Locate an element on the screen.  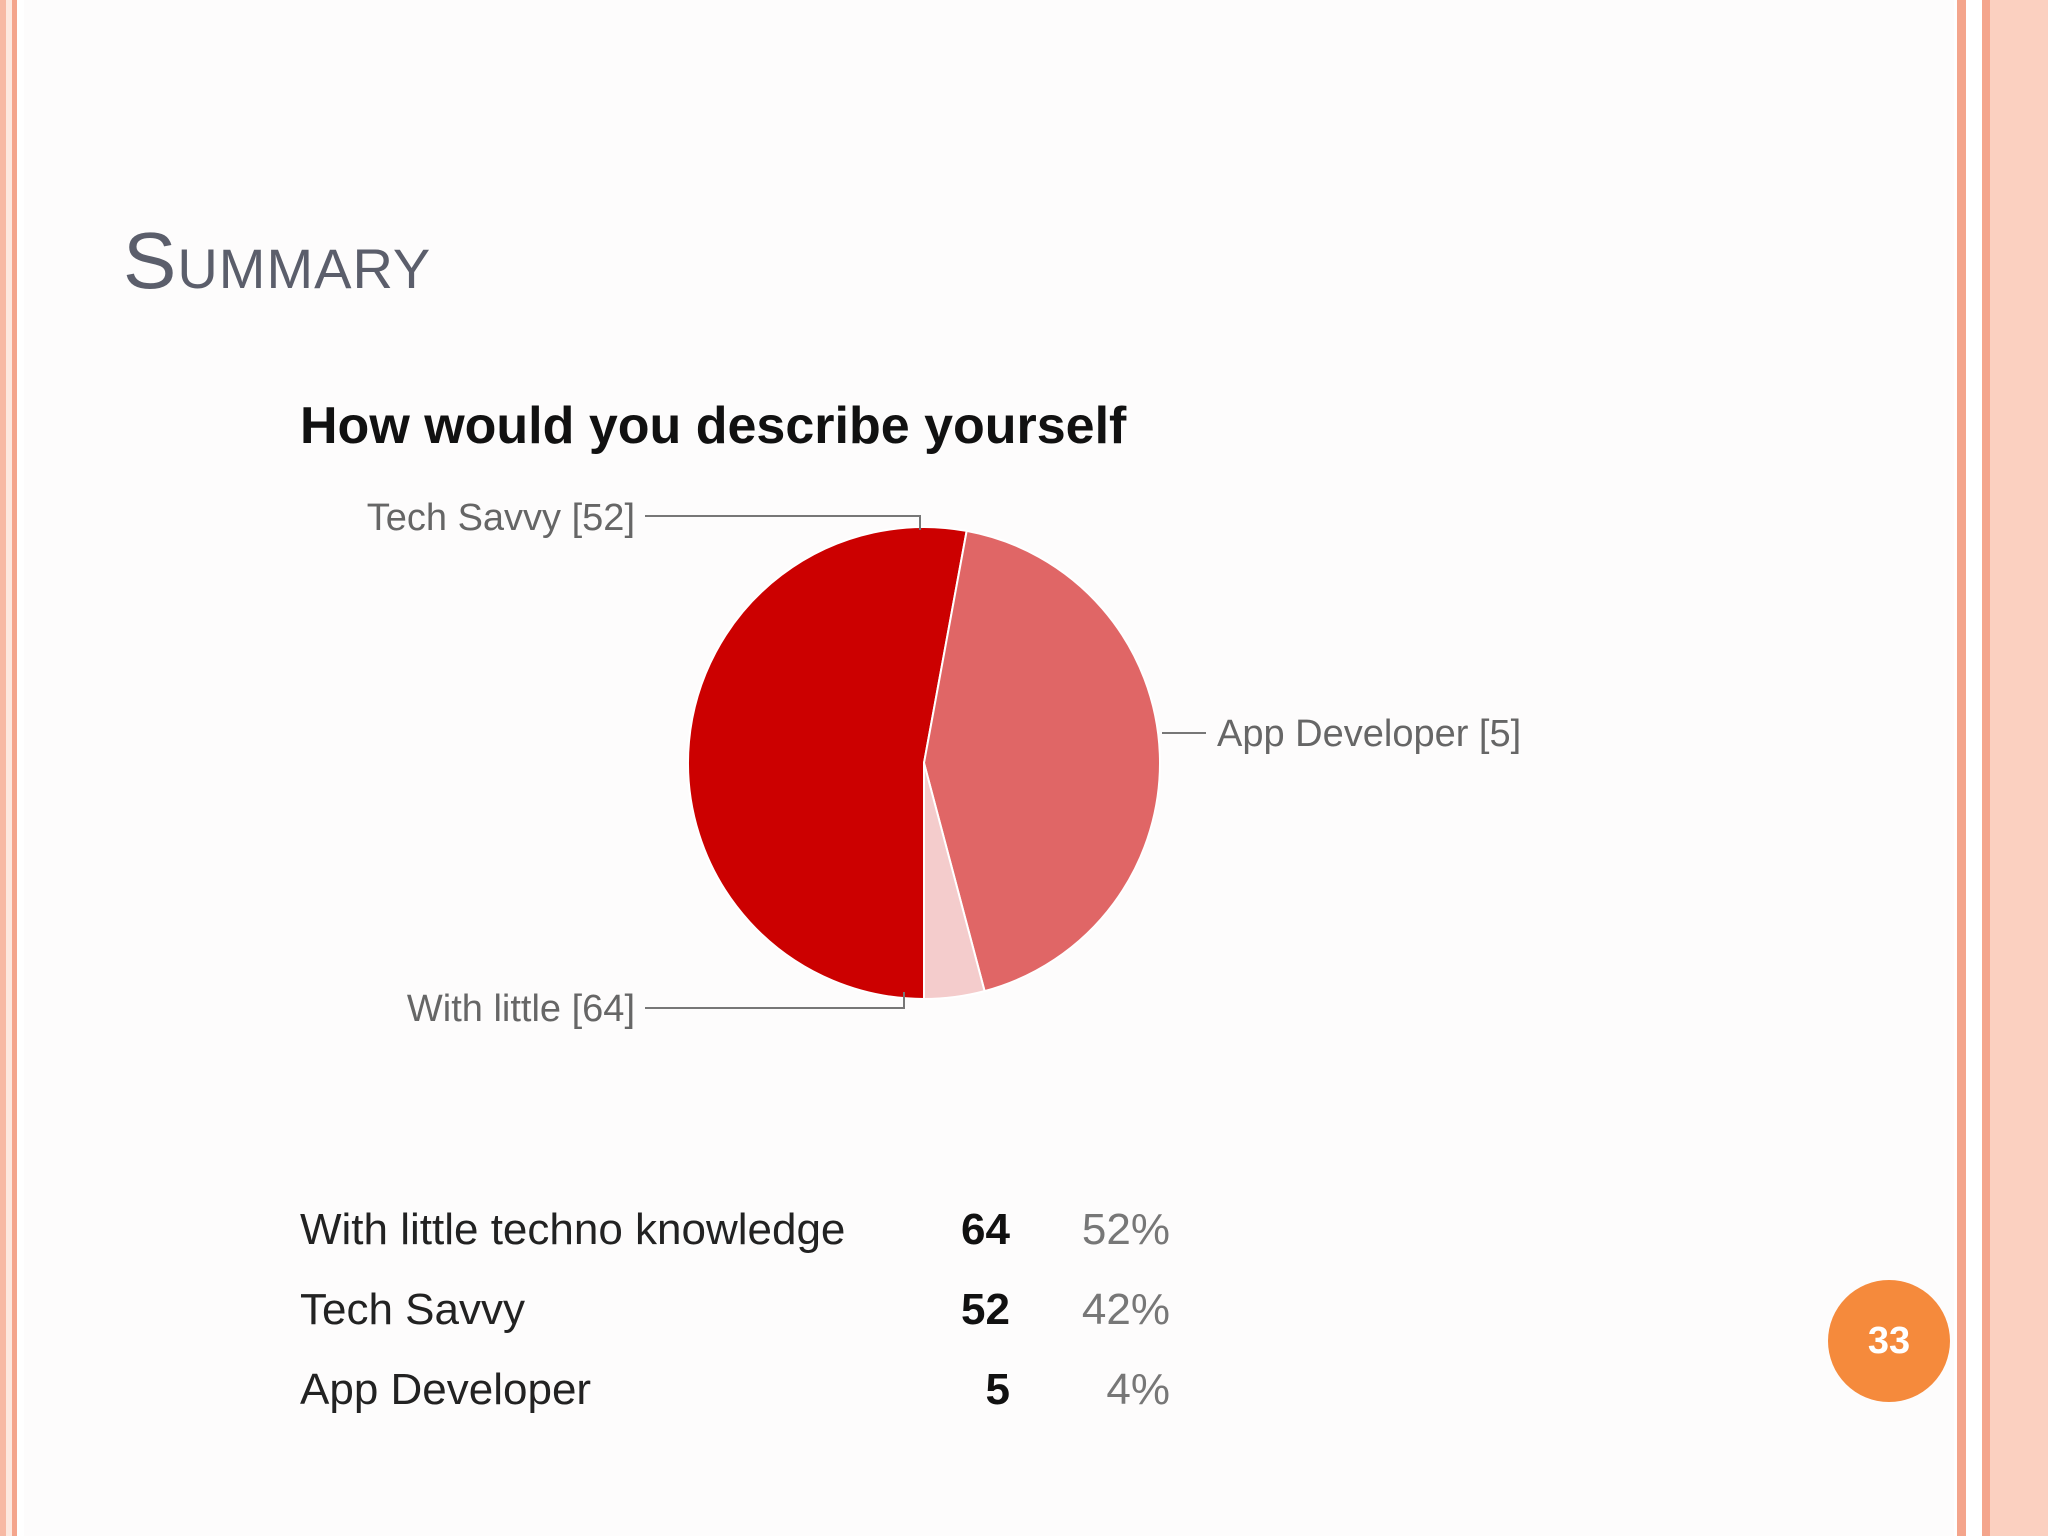
pie-slice-tech-savvy is located at coordinates (1041, 761).